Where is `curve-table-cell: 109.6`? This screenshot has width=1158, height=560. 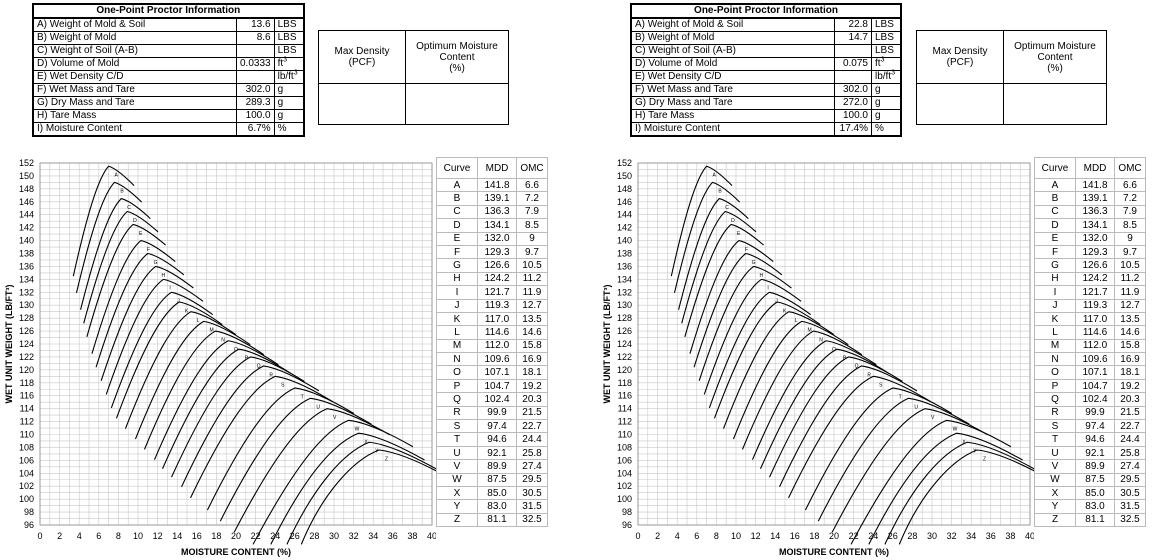 curve-table-cell: 109.6 is located at coordinates (497, 359).